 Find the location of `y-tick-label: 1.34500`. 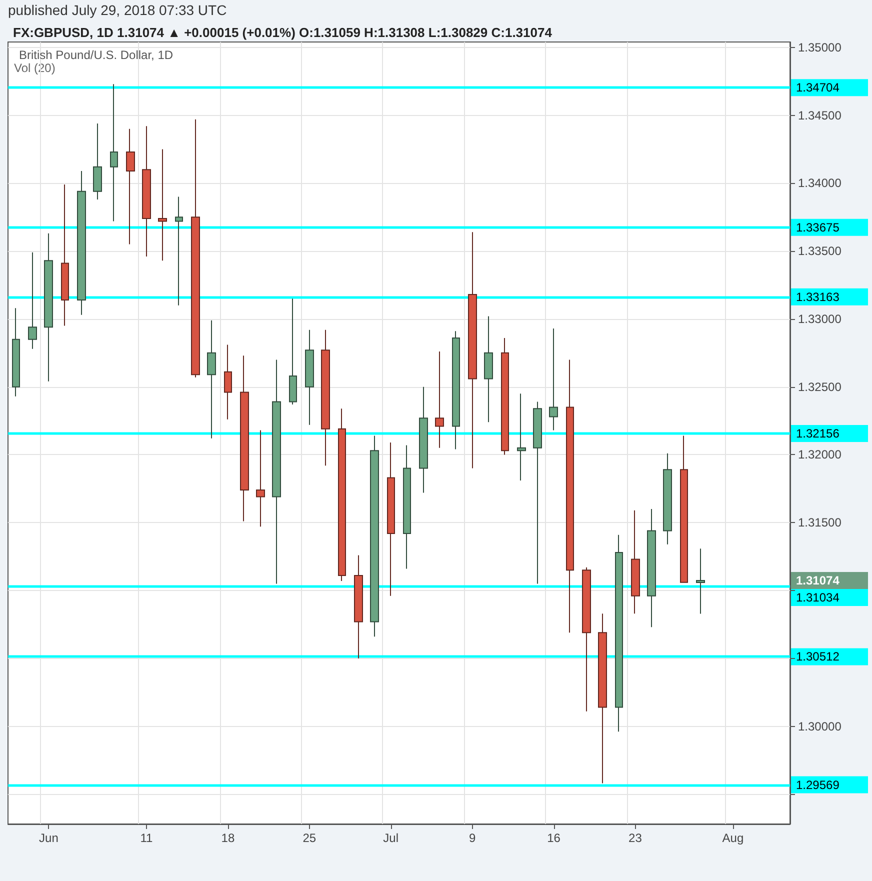

y-tick-label: 1.34500 is located at coordinates (820, 115).